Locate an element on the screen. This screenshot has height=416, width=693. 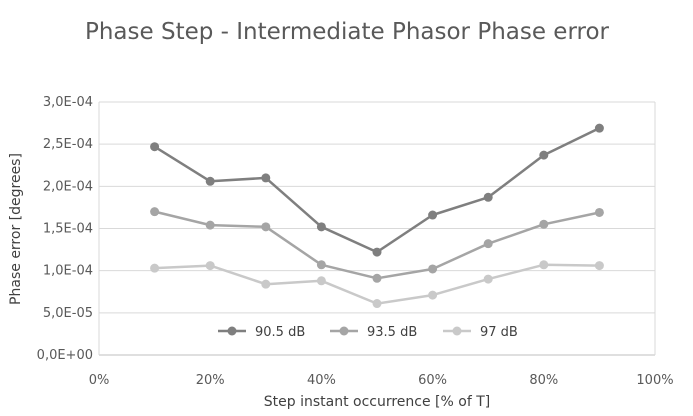
y-tick-label: 3,0E-04 is located at coordinates (68, 102).